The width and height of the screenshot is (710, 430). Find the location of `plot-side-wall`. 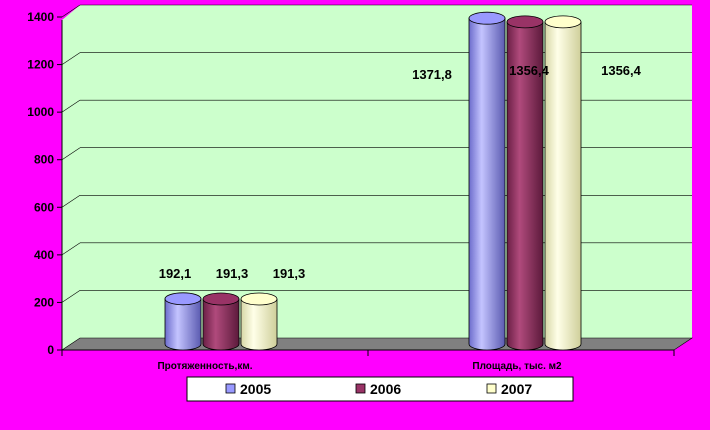

plot-side-wall is located at coordinates (71, 177).